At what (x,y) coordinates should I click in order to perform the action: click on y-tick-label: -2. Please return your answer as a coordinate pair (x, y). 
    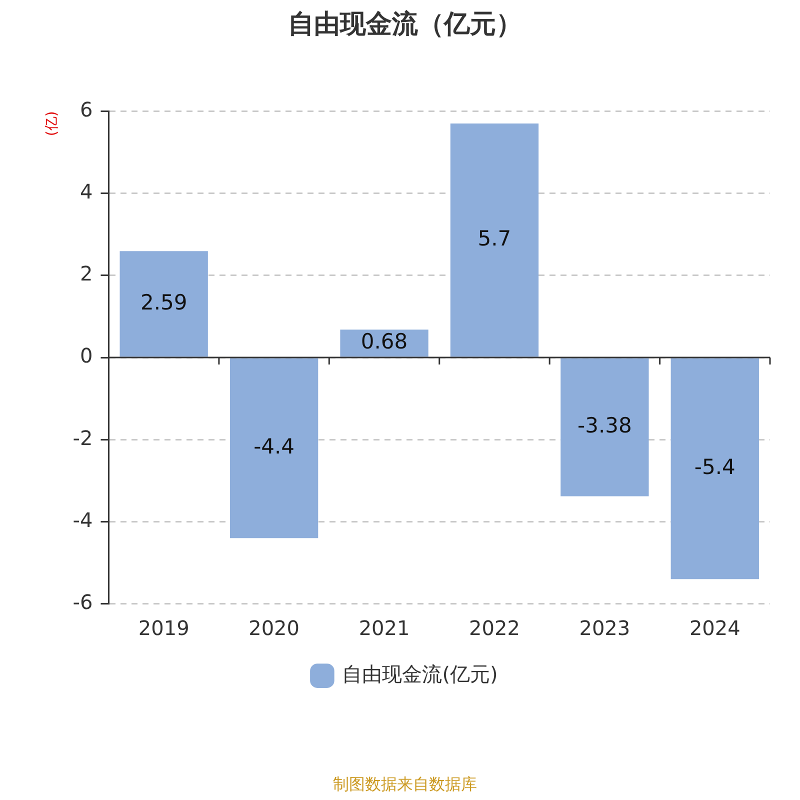
    Looking at the image, I should click on (82, 438).